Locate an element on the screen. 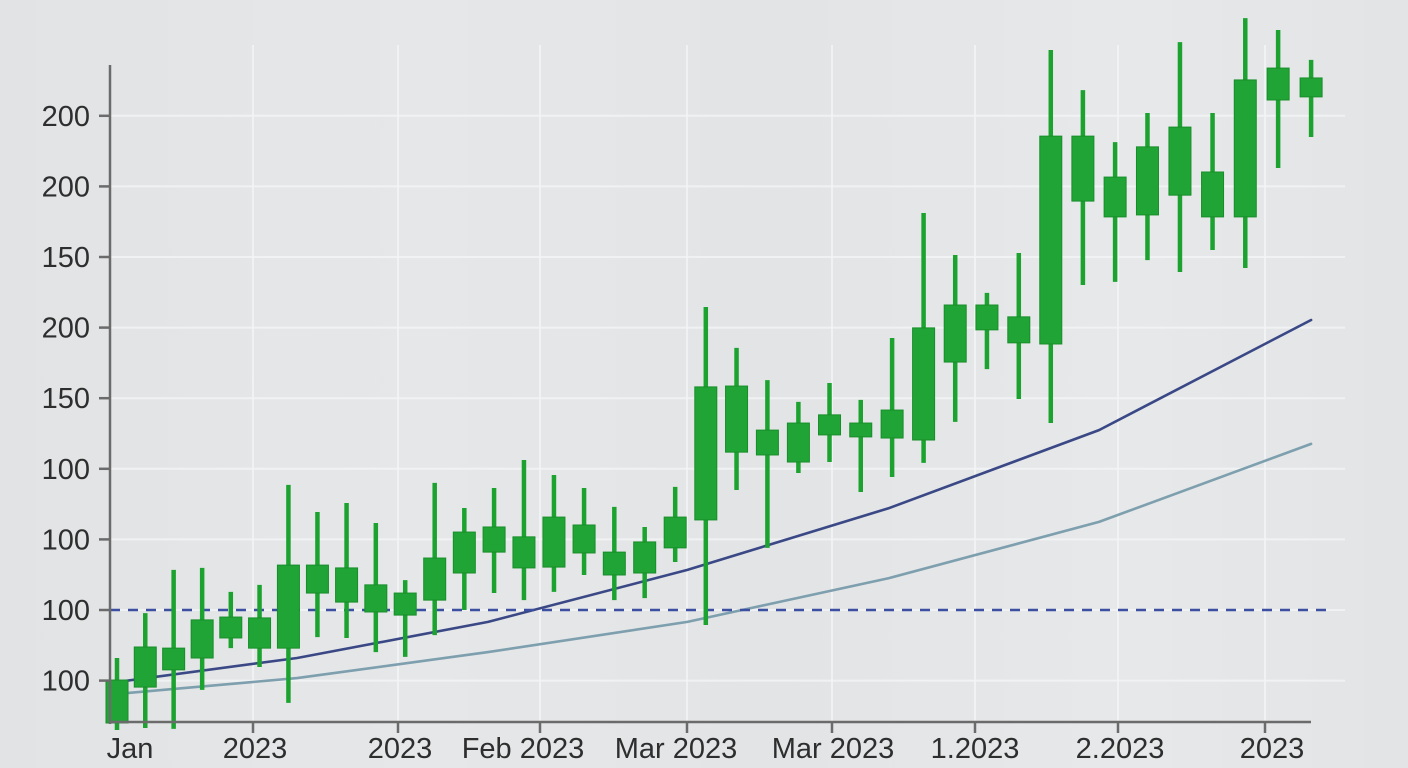 The height and width of the screenshot is (768, 1408). x-tick-label: 2.2023 is located at coordinates (1120, 749).